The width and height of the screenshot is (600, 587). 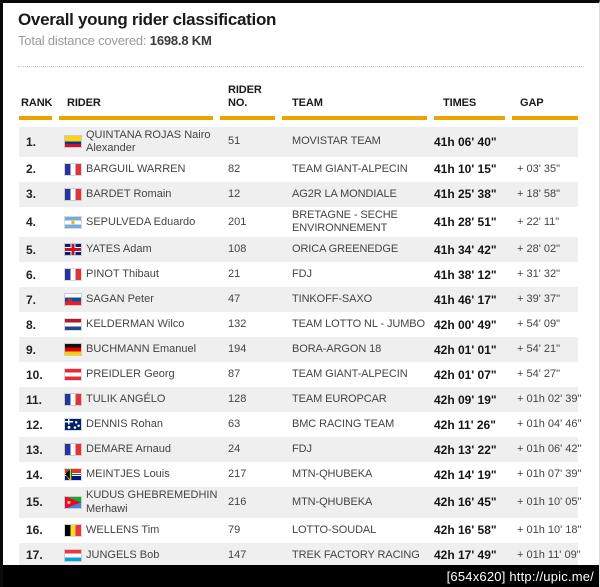 What do you see at coordinates (234, 274) in the screenshot?
I see `rider-no-cell: 21` at bounding box center [234, 274].